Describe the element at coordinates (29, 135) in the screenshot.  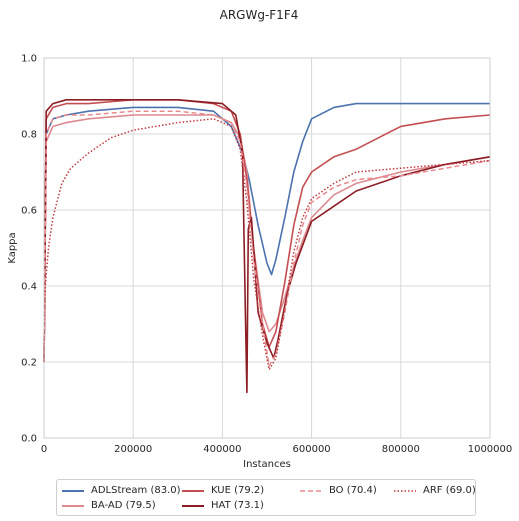
I see `y-tick-label: 0.8` at that location.